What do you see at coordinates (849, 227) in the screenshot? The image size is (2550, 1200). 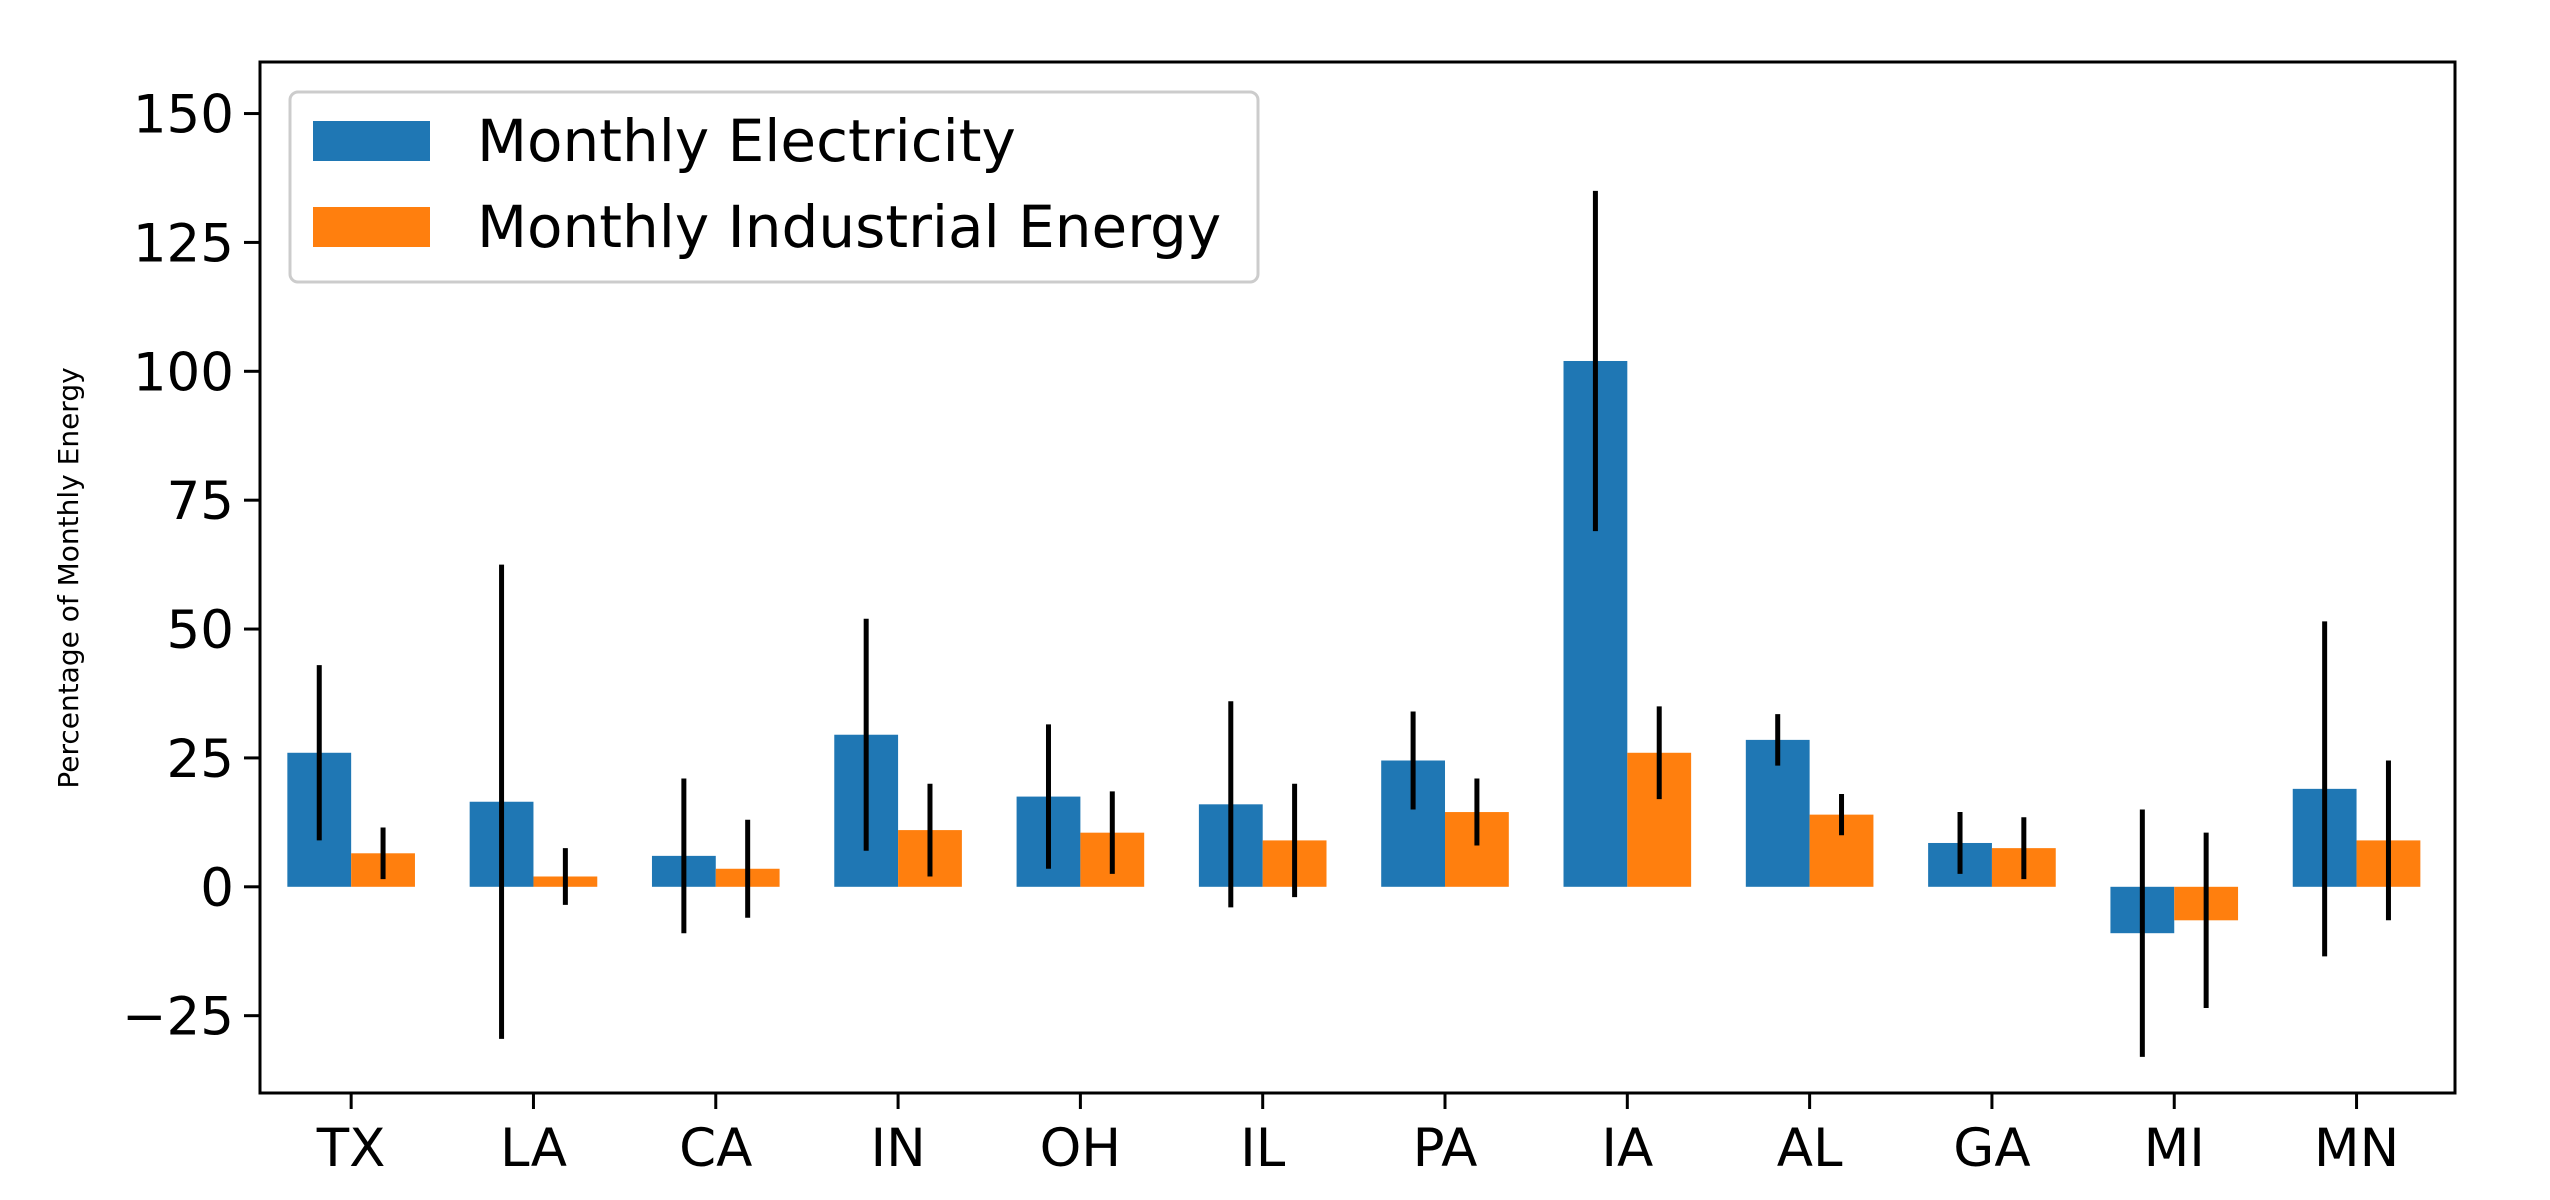 I see `legend-label-series-2: Monthly Industrial Energy` at bounding box center [849, 227].